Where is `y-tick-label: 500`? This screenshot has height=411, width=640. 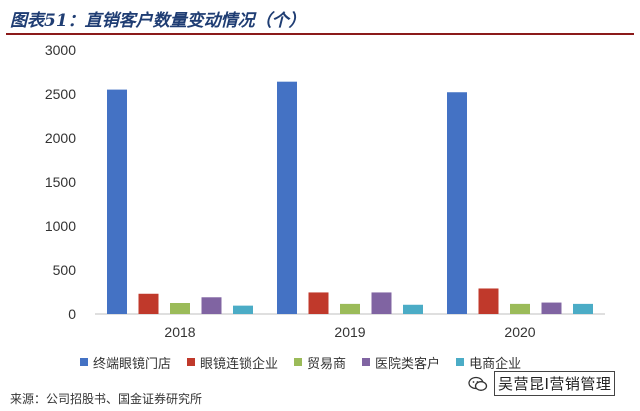
y-tick-label: 500 is located at coordinates (65, 270).